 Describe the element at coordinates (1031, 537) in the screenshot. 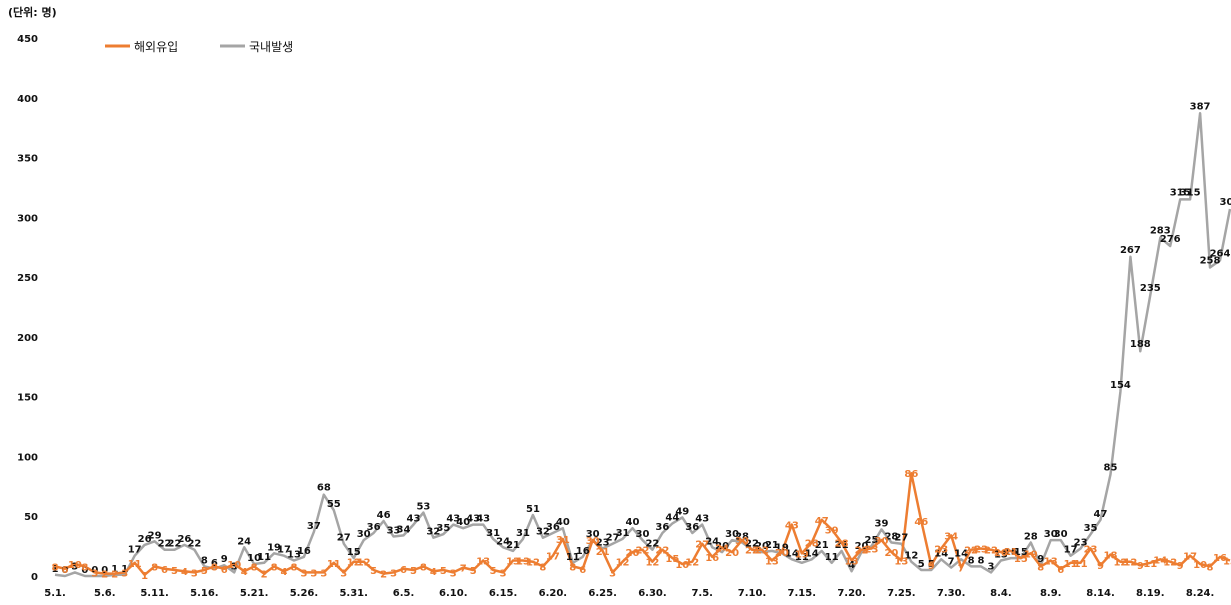

I see `data-label-domestic: 28` at that location.